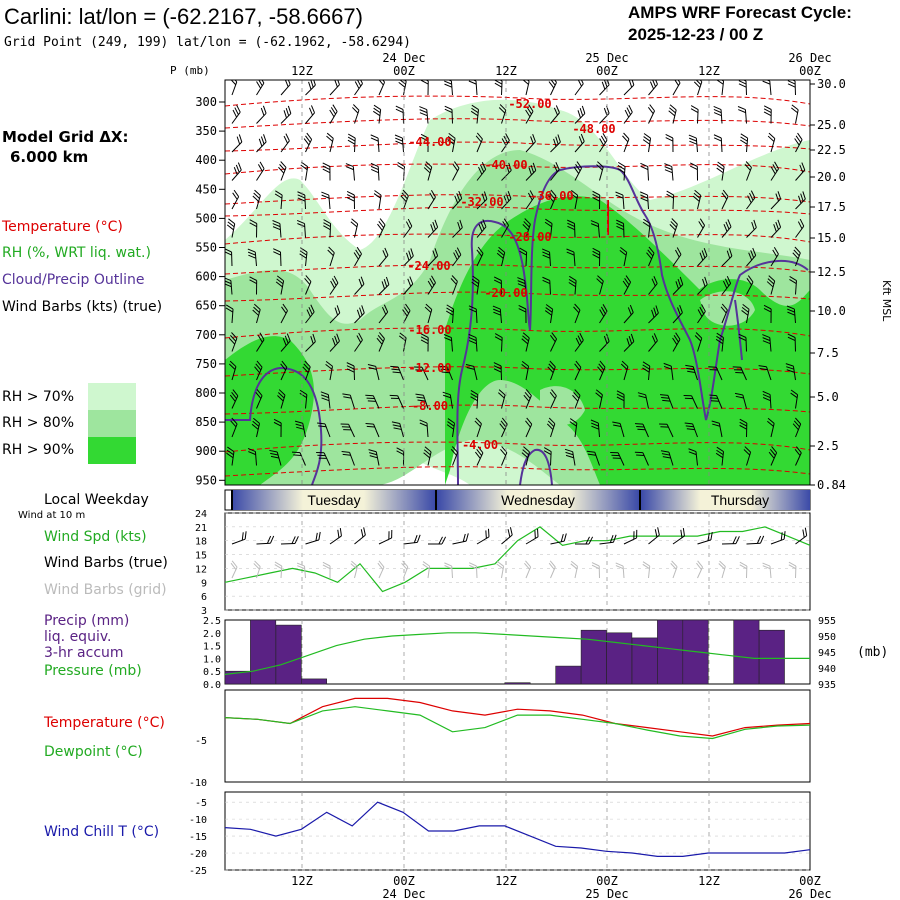  What do you see at coordinates (206, 364) in the screenshot?
I see `pressure-tick-750: 750` at bounding box center [206, 364].